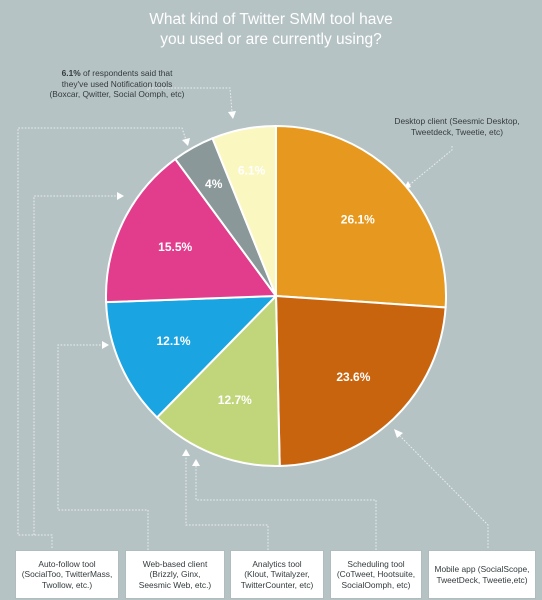 The height and width of the screenshot is (600, 542). I want to click on chart-title-line-1: What kind of Twitter SMM tool have, so click(271, 19).